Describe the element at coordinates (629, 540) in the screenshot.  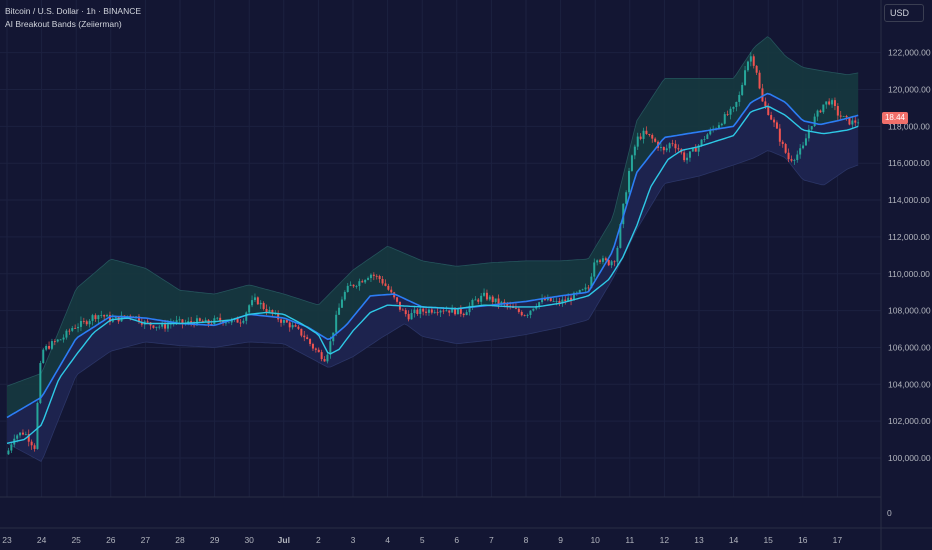
I see `x-tick-label: 11` at that location.